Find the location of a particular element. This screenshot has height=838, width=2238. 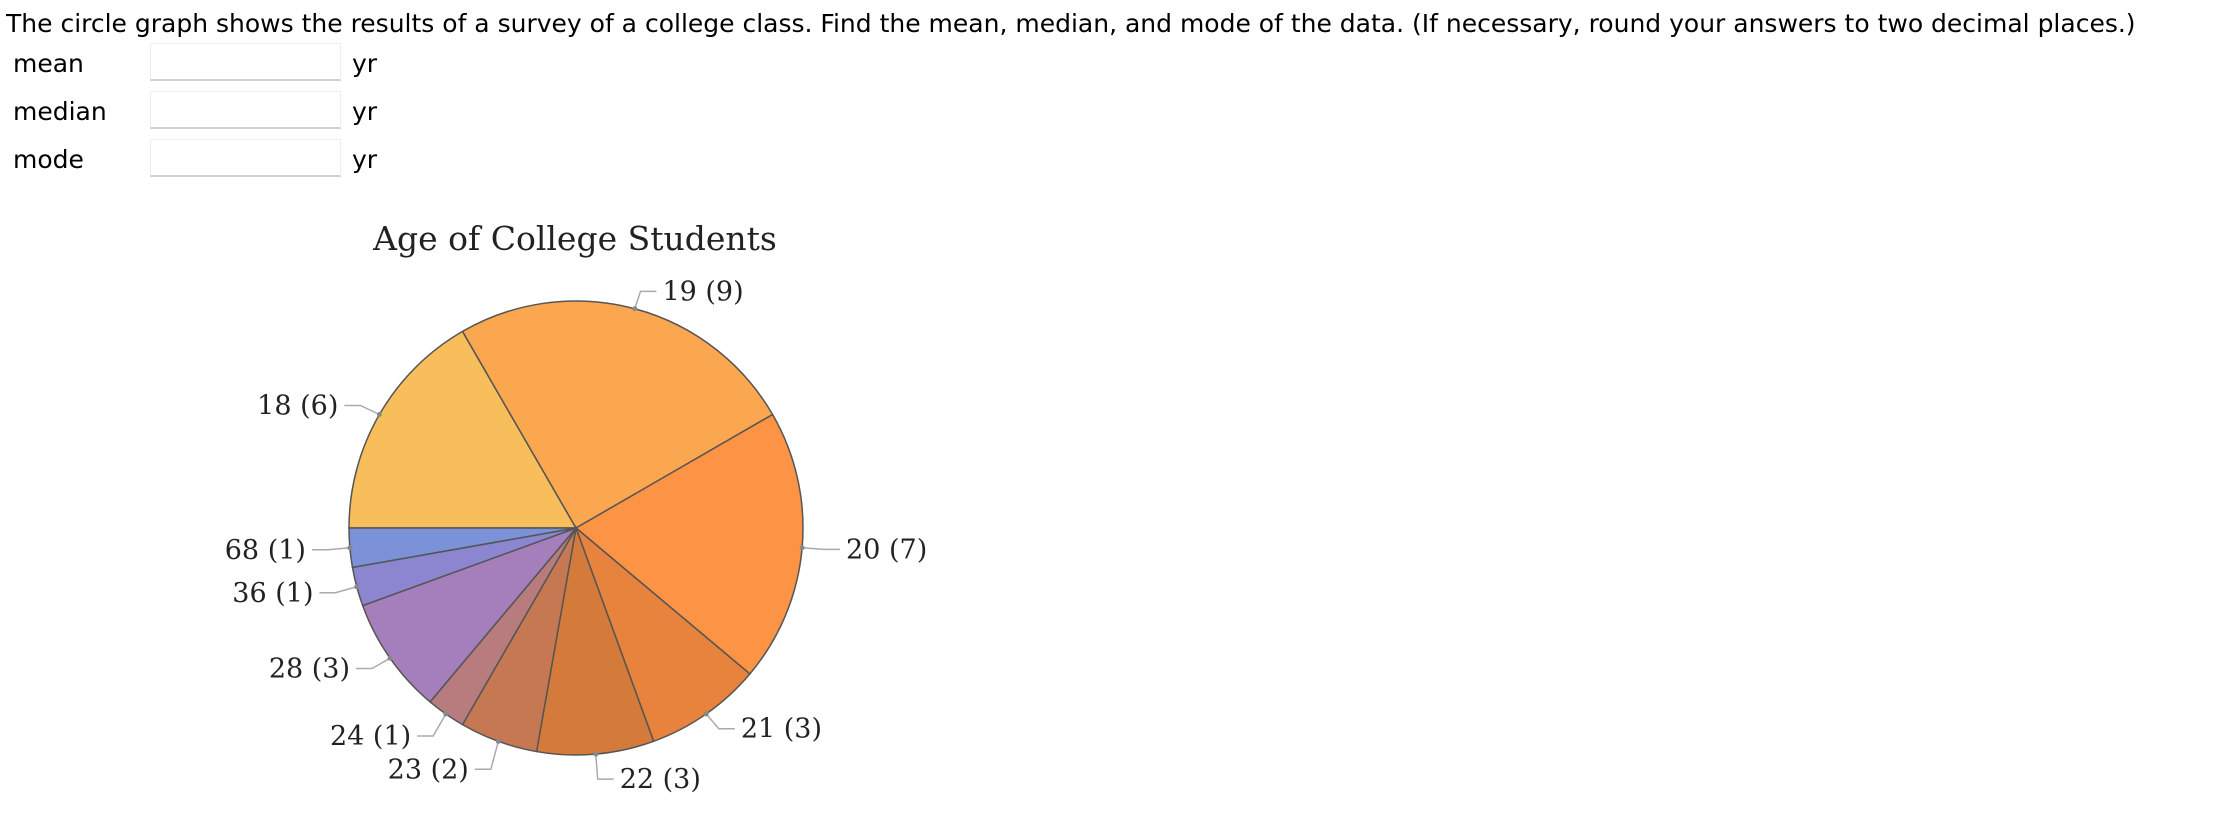

slice-label-age-28: 28 (3) is located at coordinates (309, 669).